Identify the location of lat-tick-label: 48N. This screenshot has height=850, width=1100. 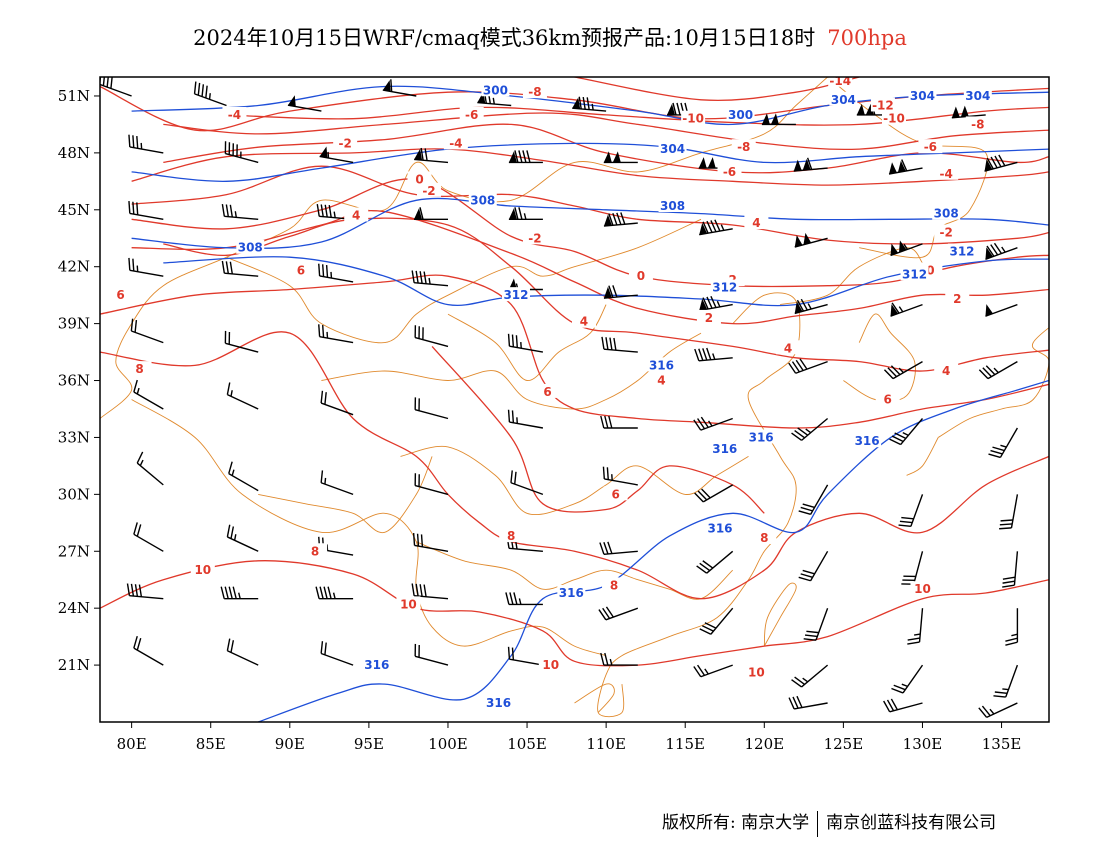
(74, 153).